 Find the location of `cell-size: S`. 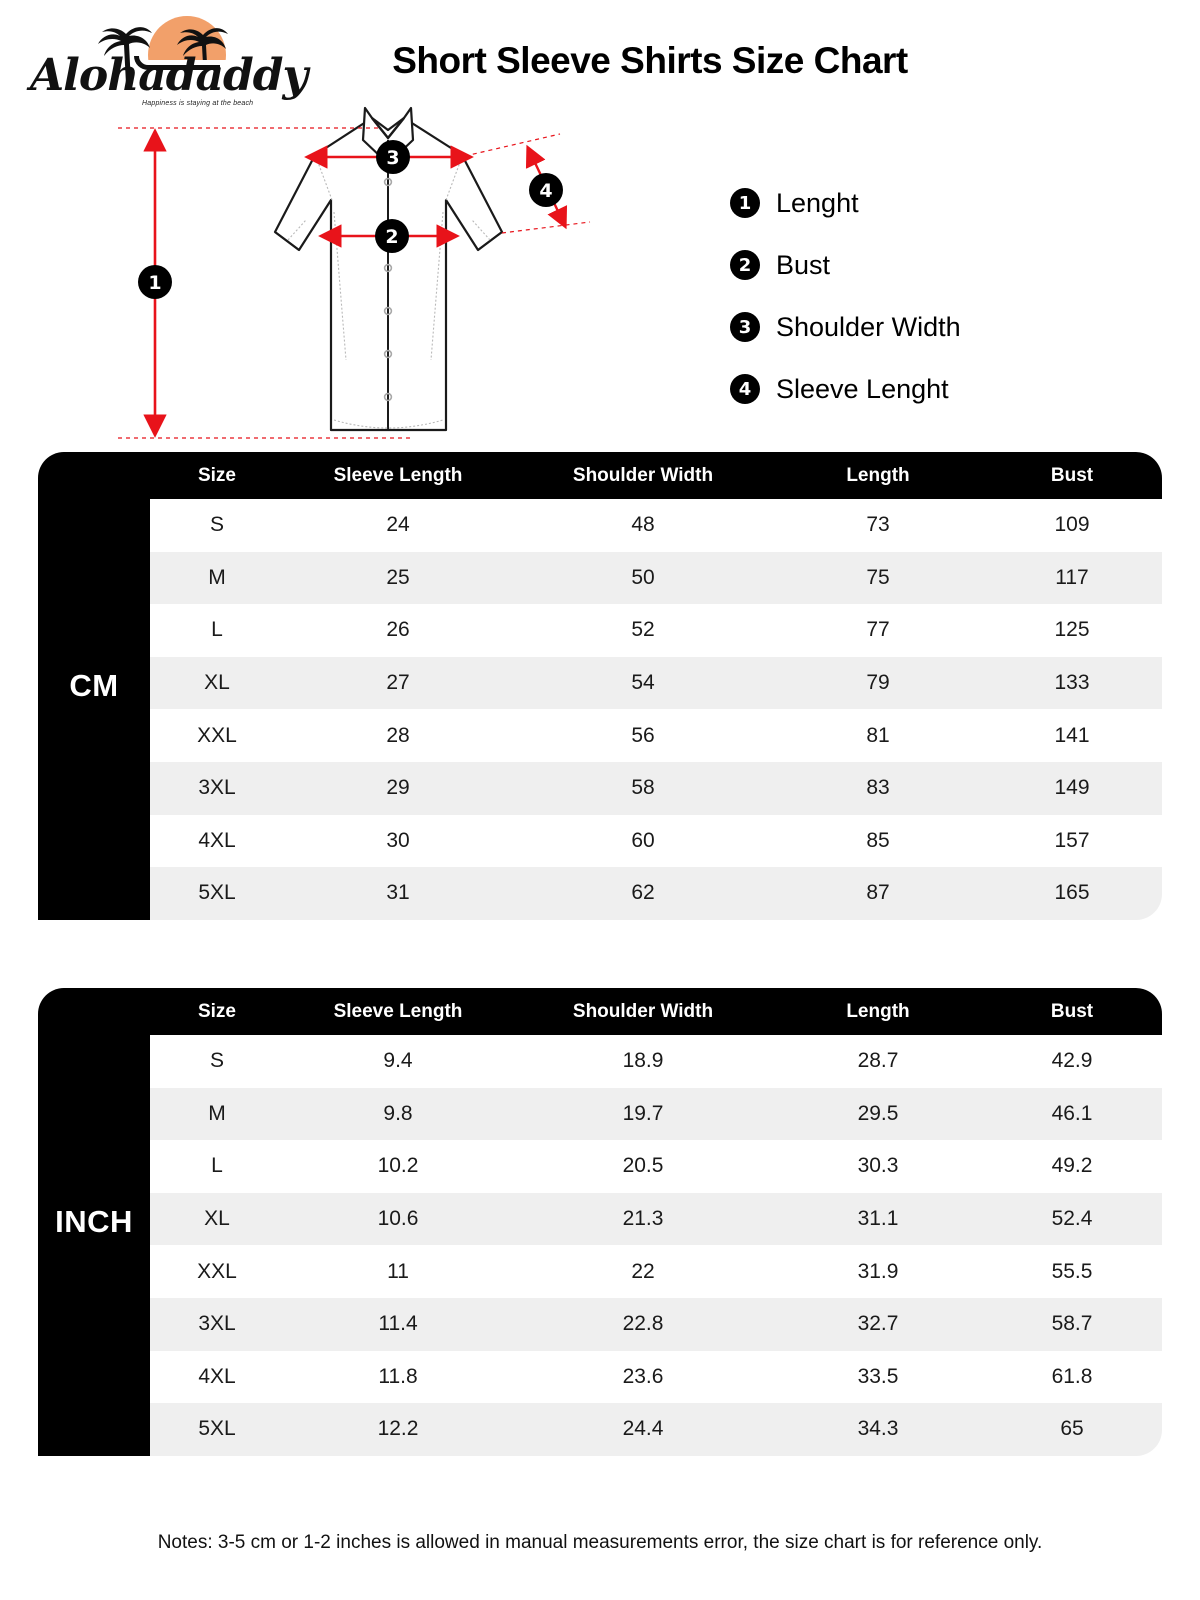

cell-size: S is located at coordinates (216, 1061).